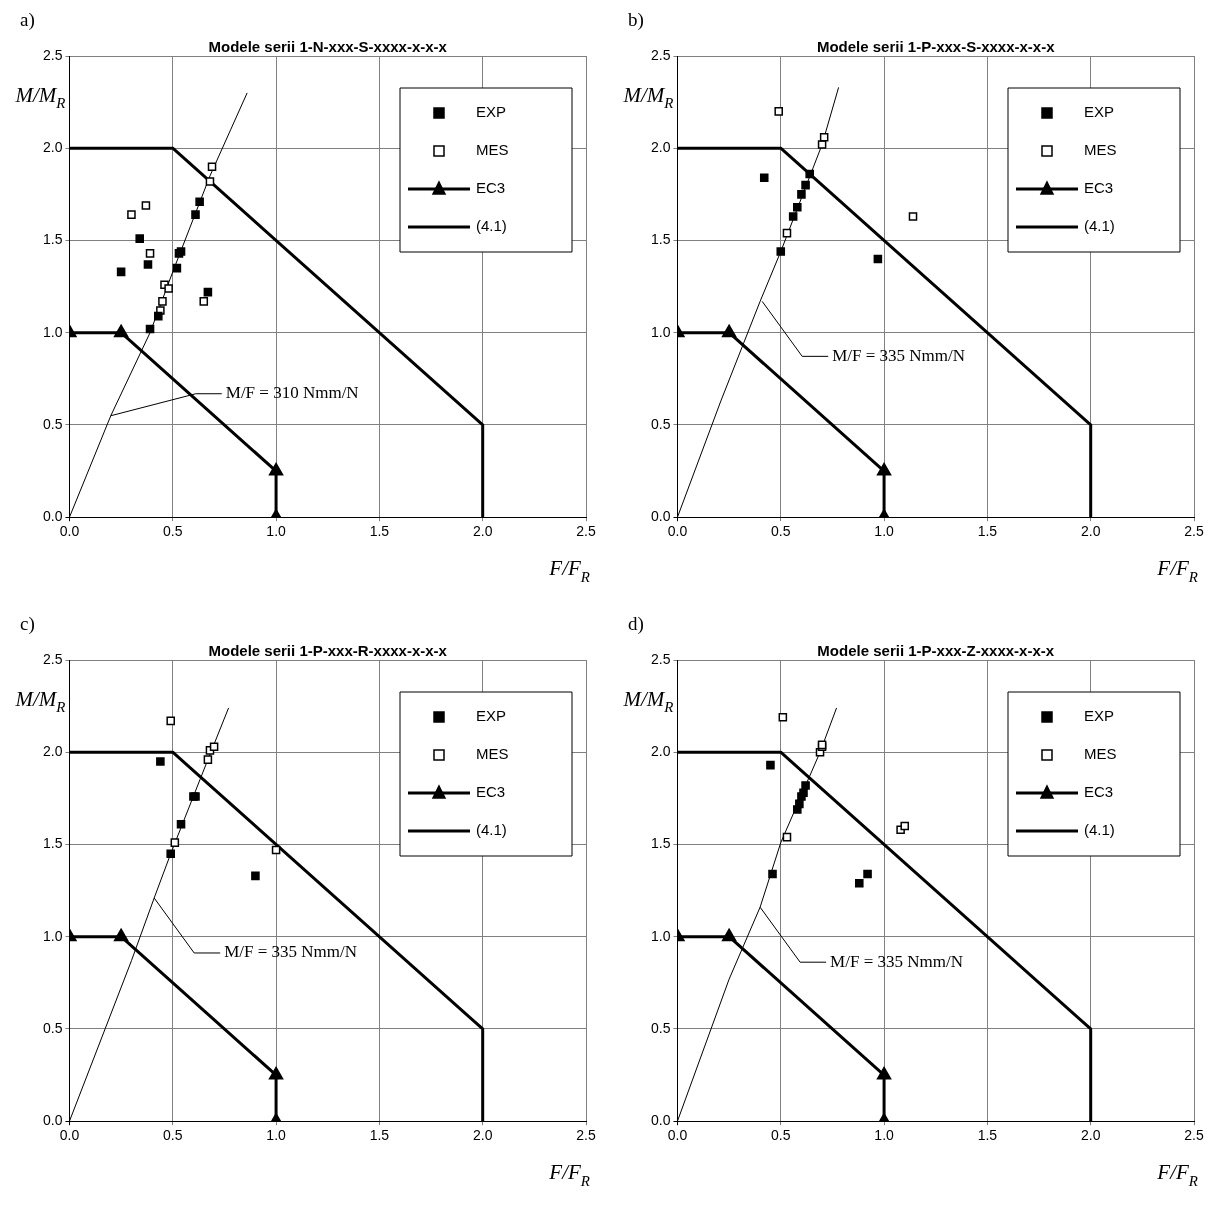 This screenshot has height=1209, width=1216. What do you see at coordinates (936, 650) in the screenshot?
I see `chart-title: Modele serii 1-P-xxx-Z-xxxx-x-x-x` at bounding box center [936, 650].